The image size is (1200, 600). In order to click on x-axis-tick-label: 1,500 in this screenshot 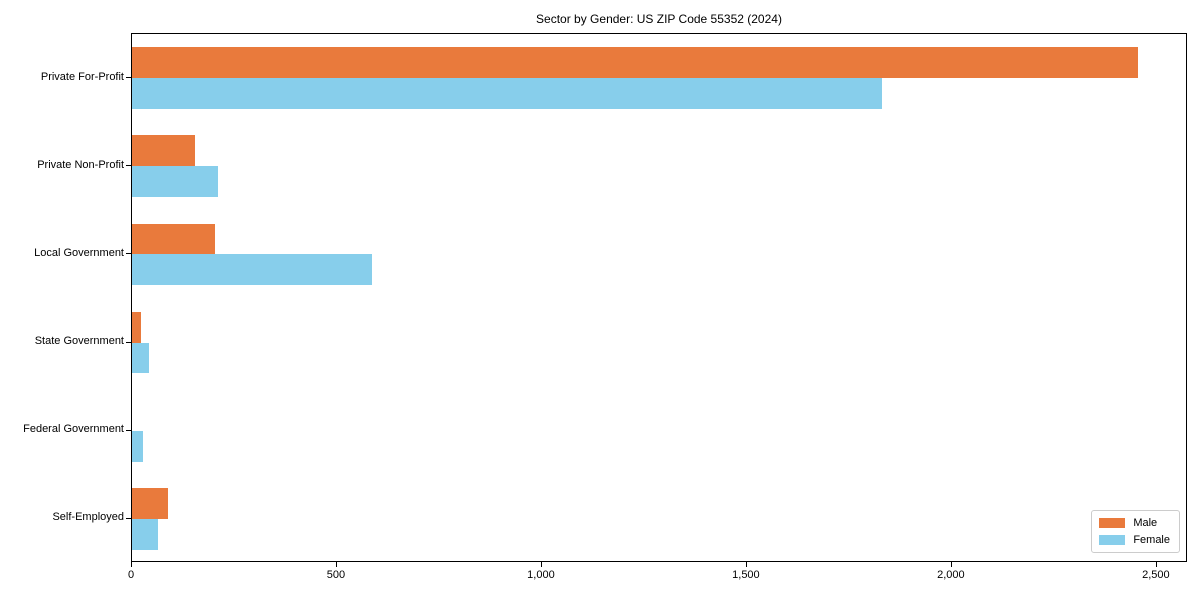, I will do `click(746, 575)`.